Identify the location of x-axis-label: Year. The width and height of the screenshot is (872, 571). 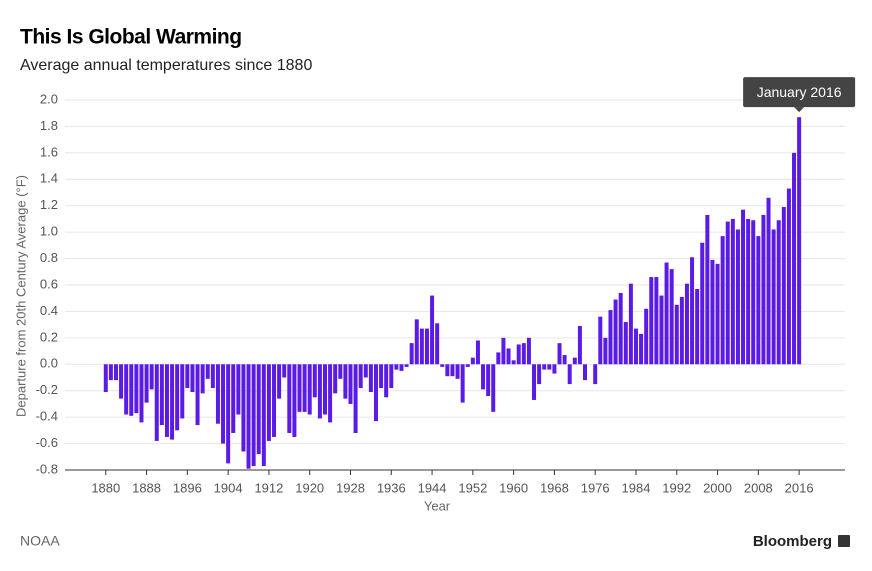
(437, 505).